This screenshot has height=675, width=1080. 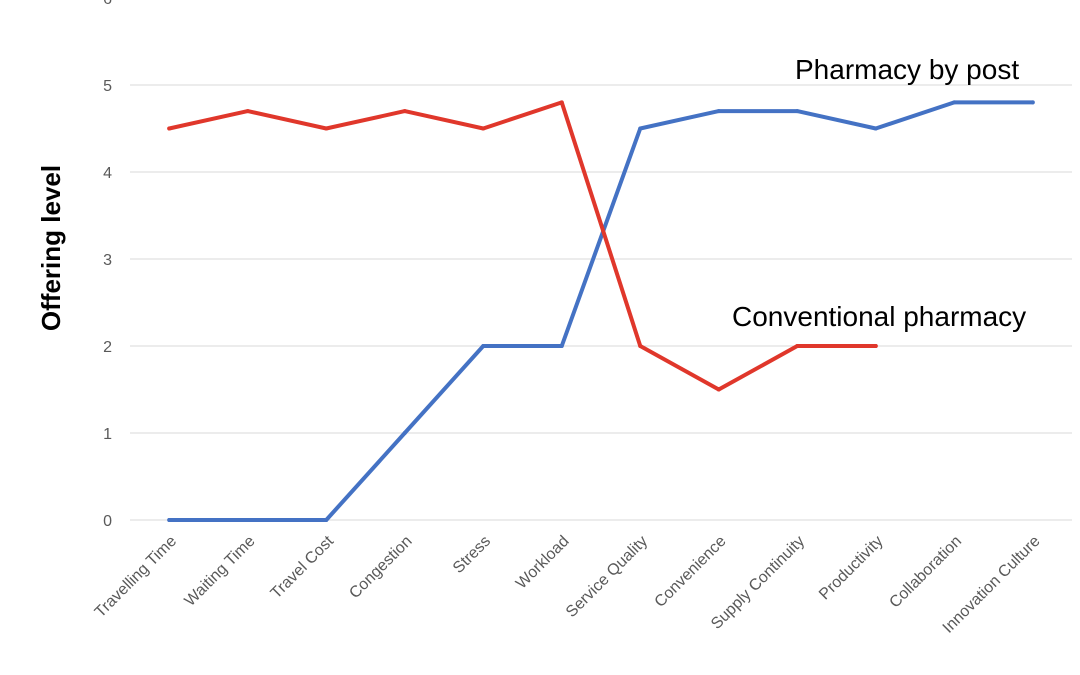 What do you see at coordinates (136, 577) in the screenshot?
I see `x-tick-label: Travelling Time` at bounding box center [136, 577].